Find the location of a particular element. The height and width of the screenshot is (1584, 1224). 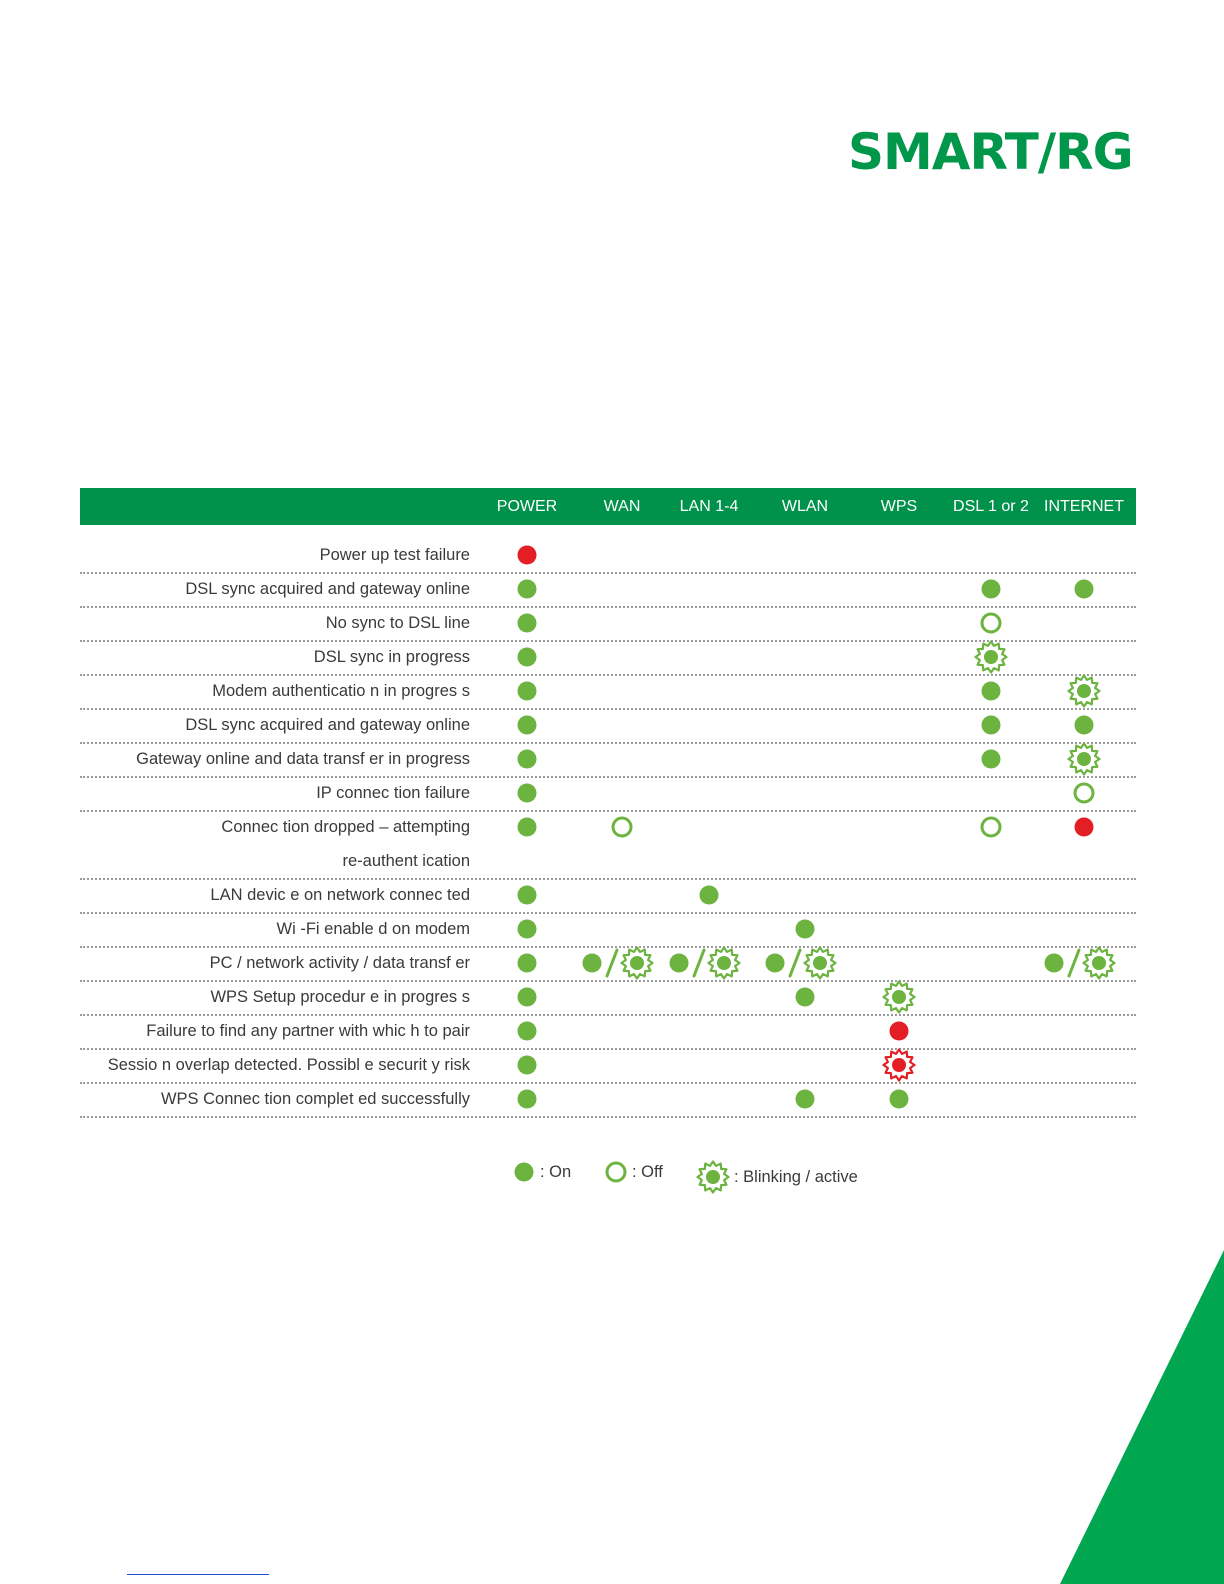

smartrg-logo: SMART/RG is located at coordinates (991, 152).